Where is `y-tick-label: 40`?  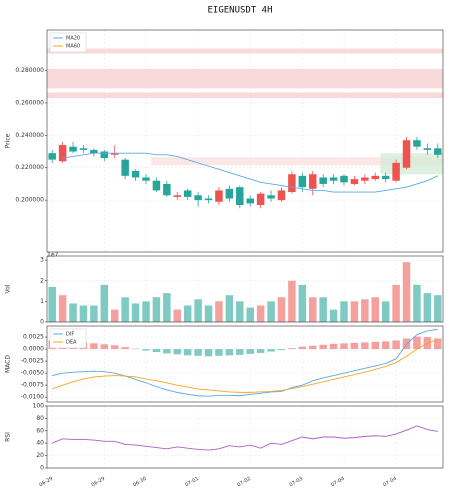 y-tick-label: 40 is located at coordinates (40, 443).